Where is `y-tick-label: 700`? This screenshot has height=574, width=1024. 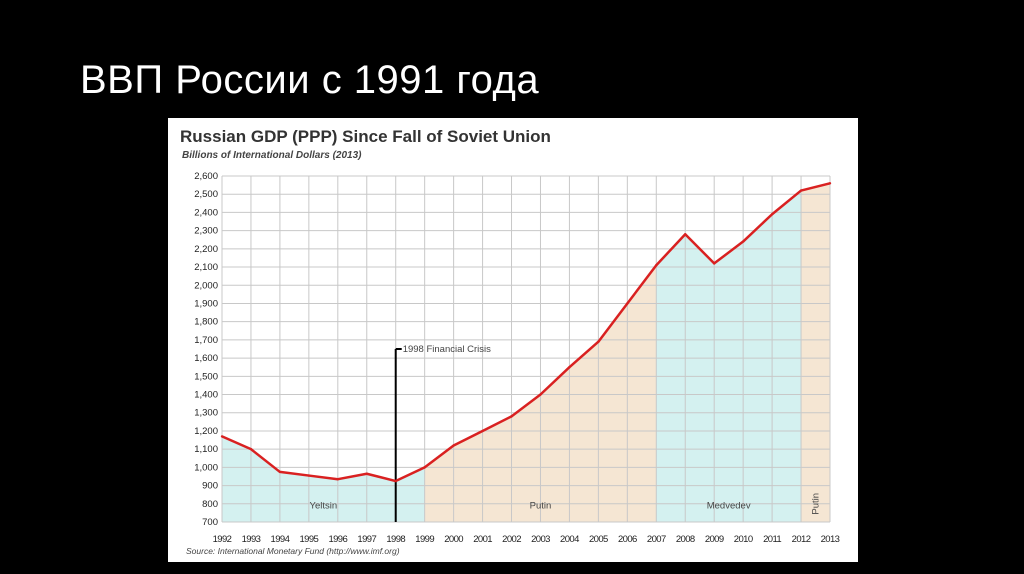 y-tick-label: 700 is located at coordinates (210, 522).